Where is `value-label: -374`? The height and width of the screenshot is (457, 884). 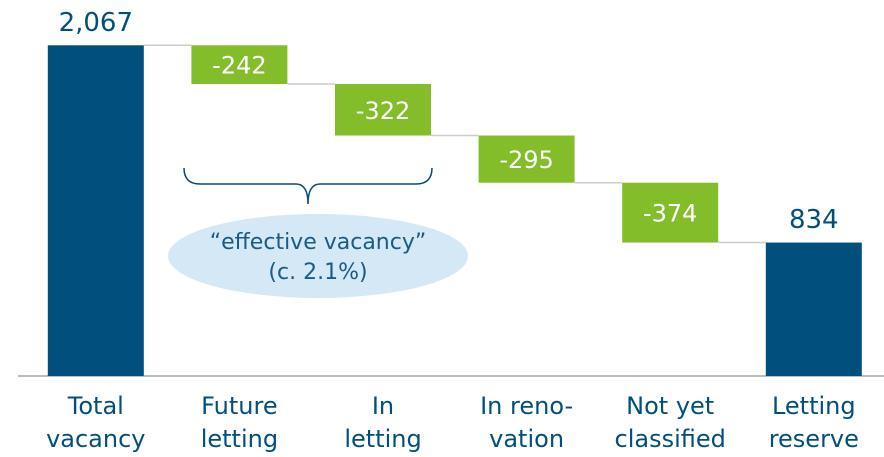 value-label: -374 is located at coordinates (670, 214).